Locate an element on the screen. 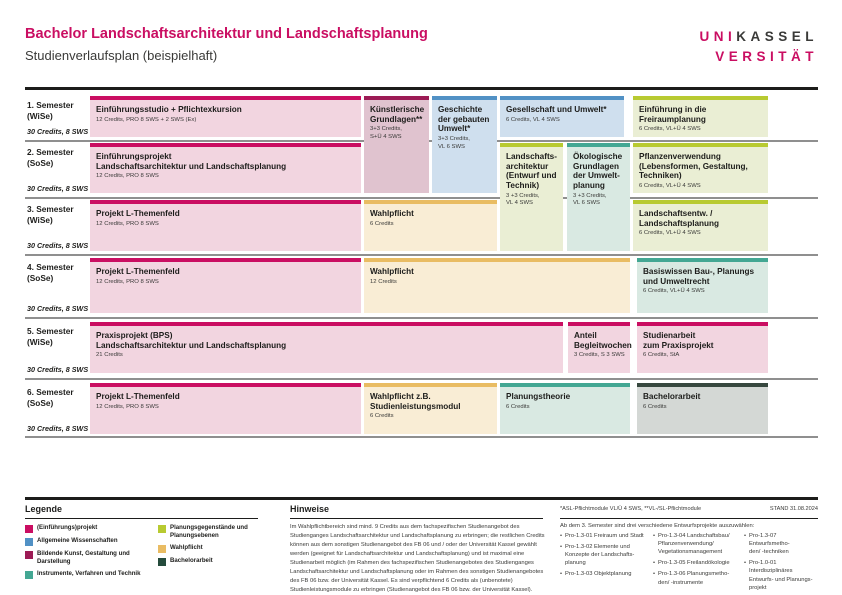 This screenshot has width=842, height=595. hinweise-heading: Hinweise is located at coordinates (310, 509).